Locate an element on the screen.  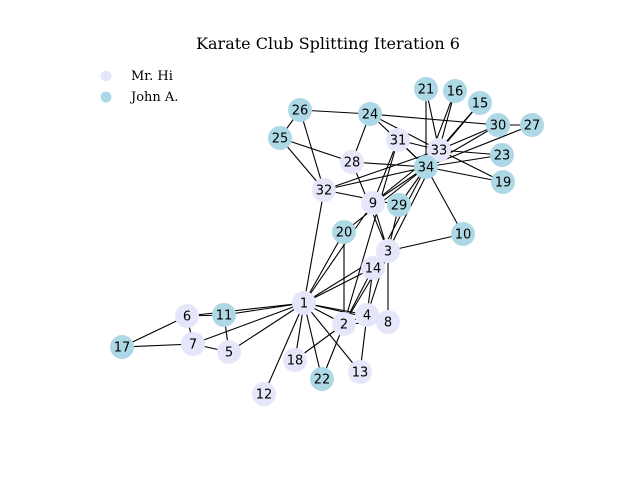
node-12: 12 is located at coordinates (264, 394).